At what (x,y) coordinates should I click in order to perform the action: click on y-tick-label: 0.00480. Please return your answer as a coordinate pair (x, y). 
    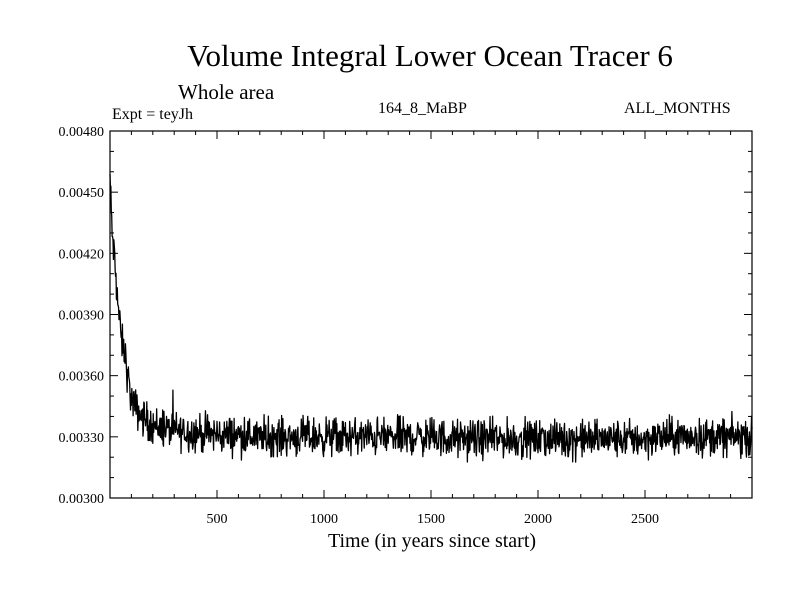
    Looking at the image, I should click on (82, 132).